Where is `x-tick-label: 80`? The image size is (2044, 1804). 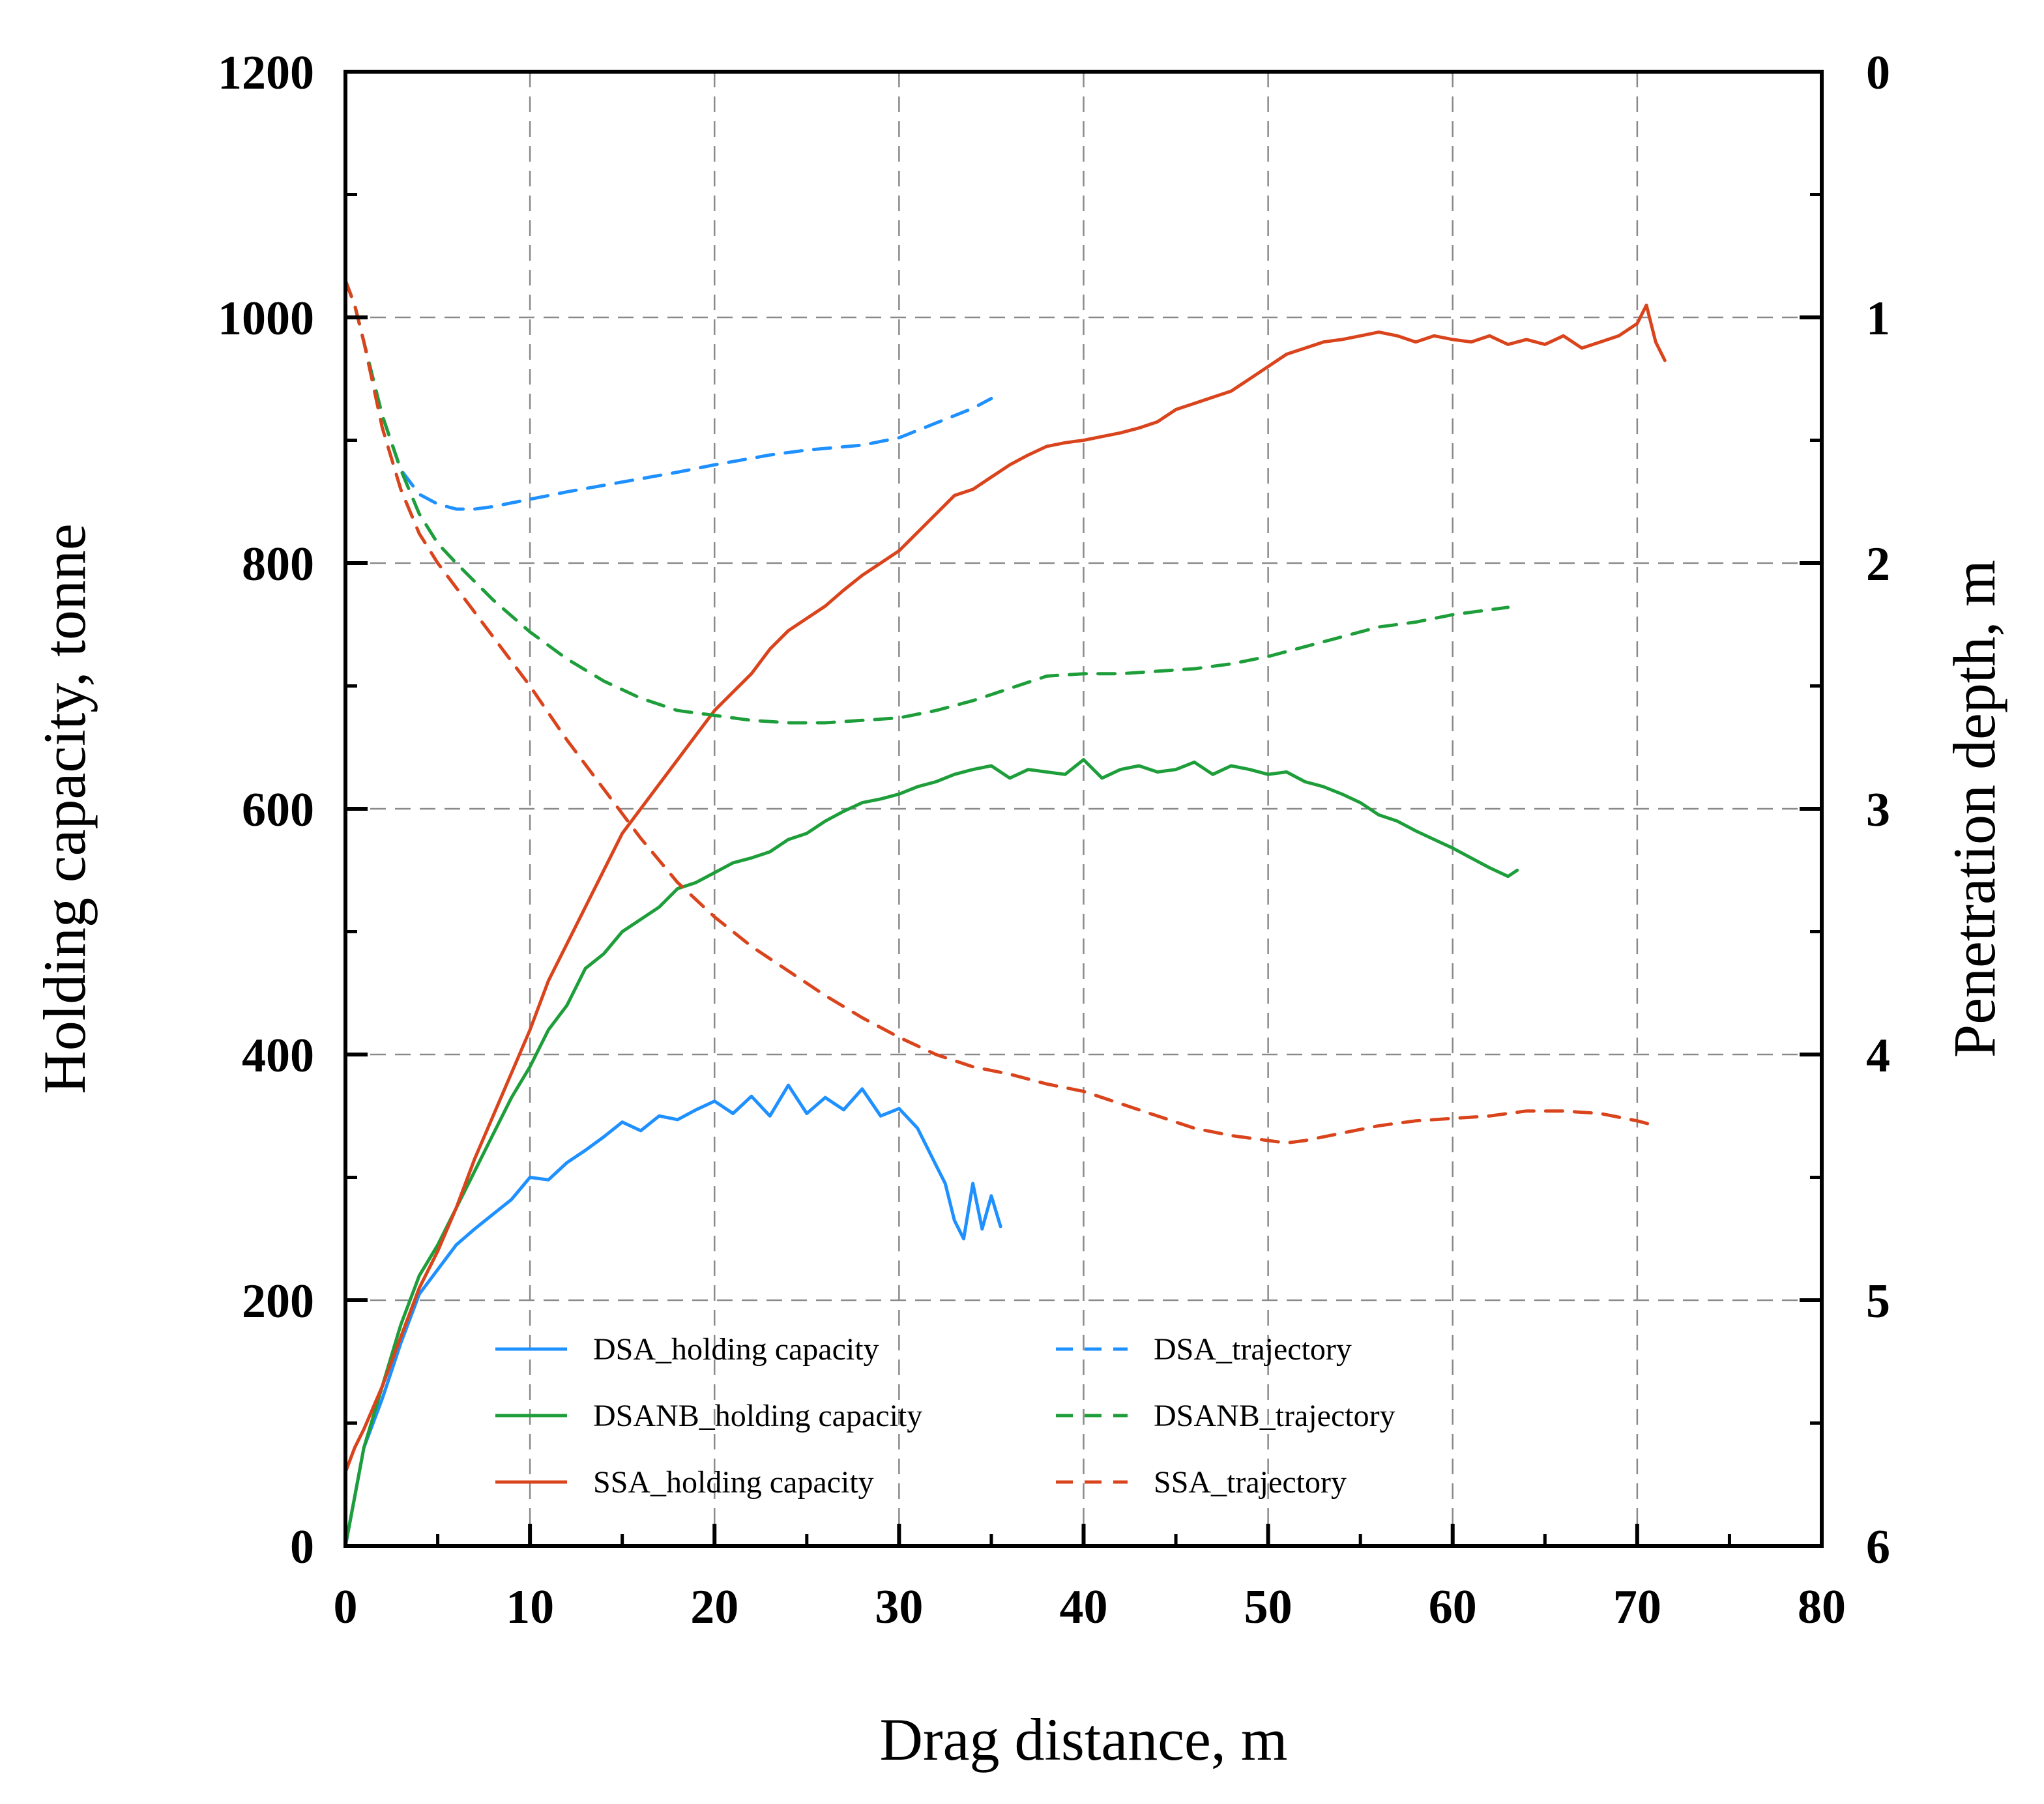
x-tick-label: 80 is located at coordinates (1822, 1607).